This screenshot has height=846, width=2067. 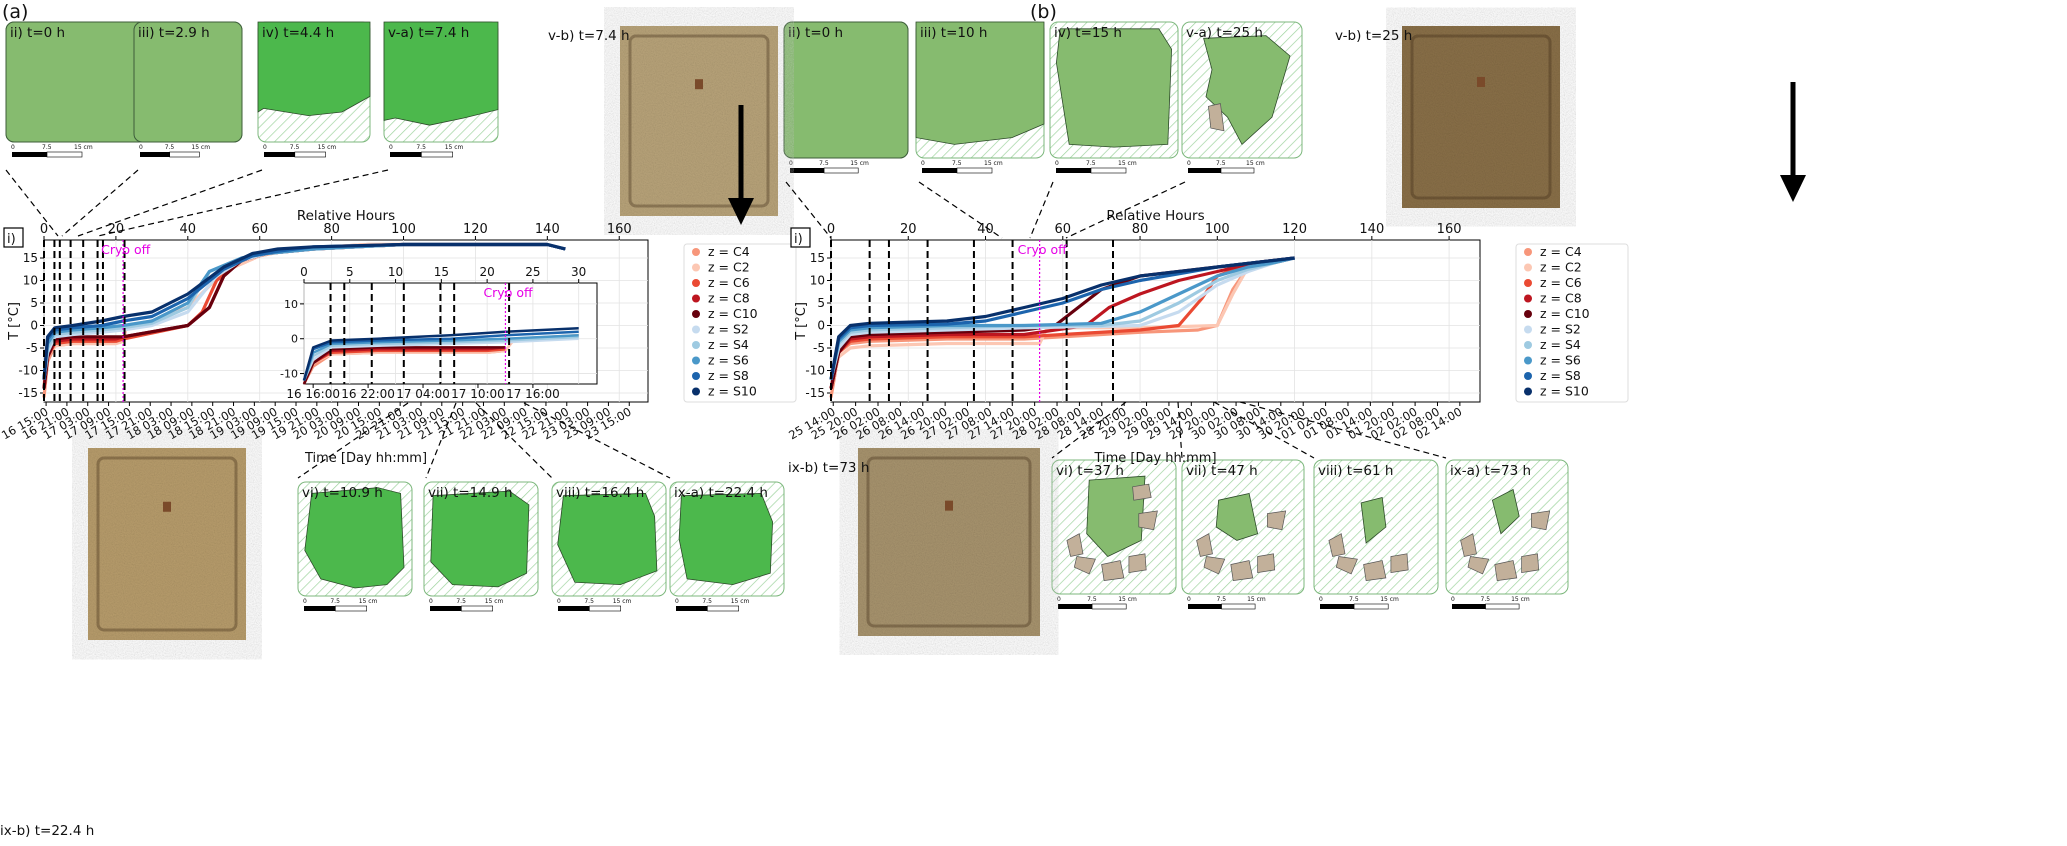 I want to click on legend-entry: z = S4, so click(x=728, y=344).